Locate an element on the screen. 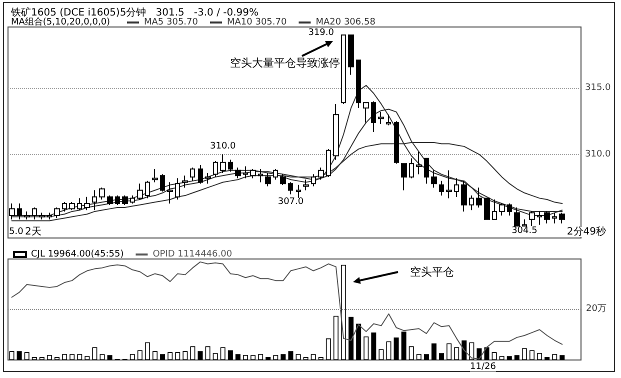 The image size is (621, 378). annotation: 319.0 is located at coordinates (321, 33).